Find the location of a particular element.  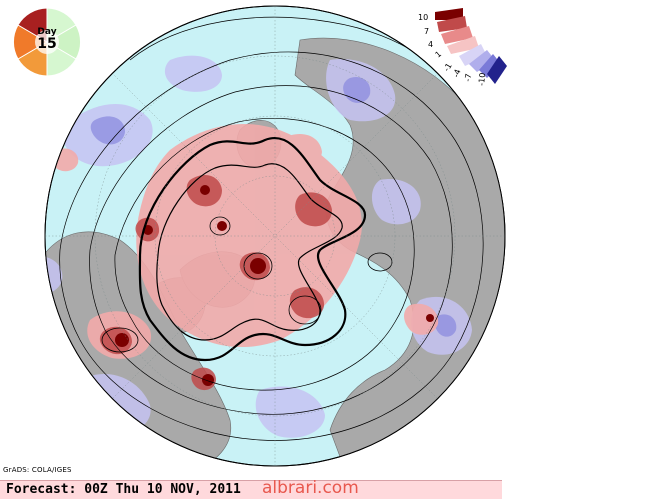

day-indicator-wheel is located at coordinates (47, 42).